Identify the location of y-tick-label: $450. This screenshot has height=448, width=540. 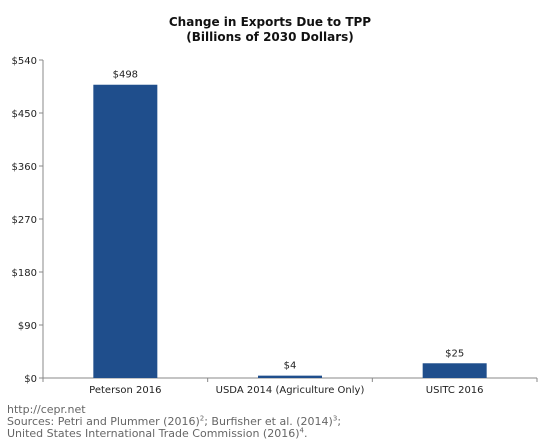
(24, 114).